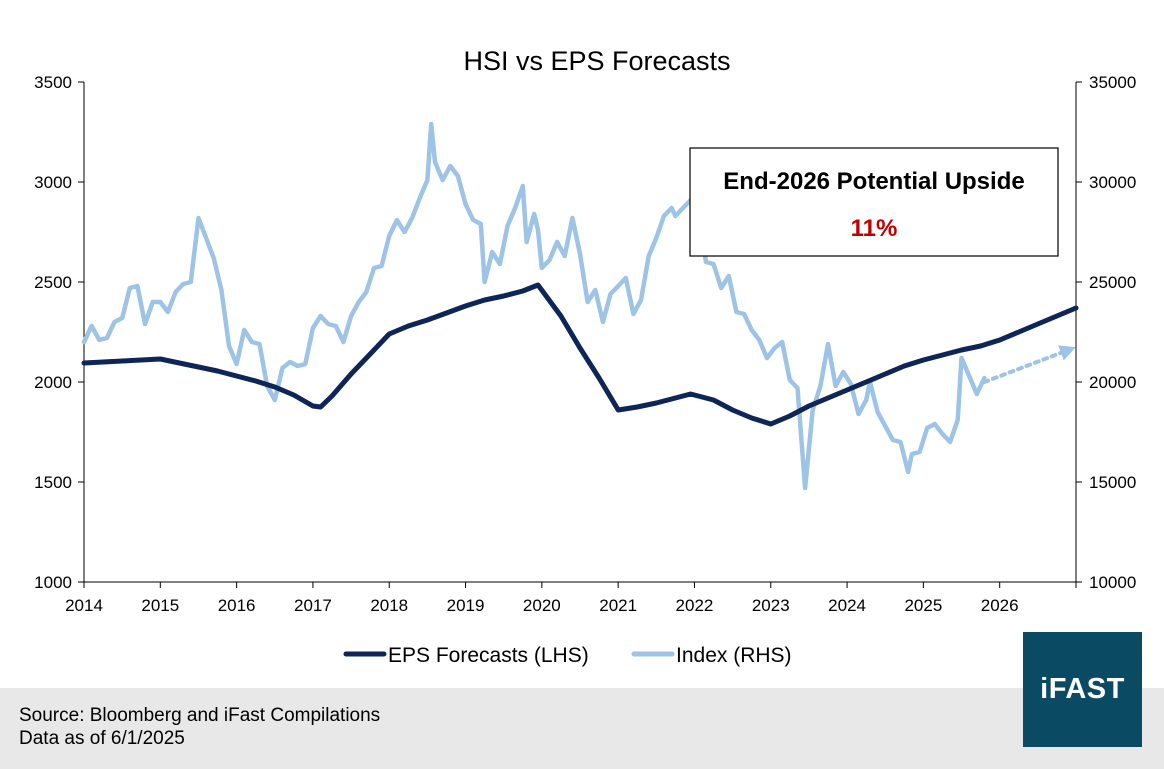 The height and width of the screenshot is (769, 1164). I want to click on right-tick-label: 35000, so click(1112, 82).